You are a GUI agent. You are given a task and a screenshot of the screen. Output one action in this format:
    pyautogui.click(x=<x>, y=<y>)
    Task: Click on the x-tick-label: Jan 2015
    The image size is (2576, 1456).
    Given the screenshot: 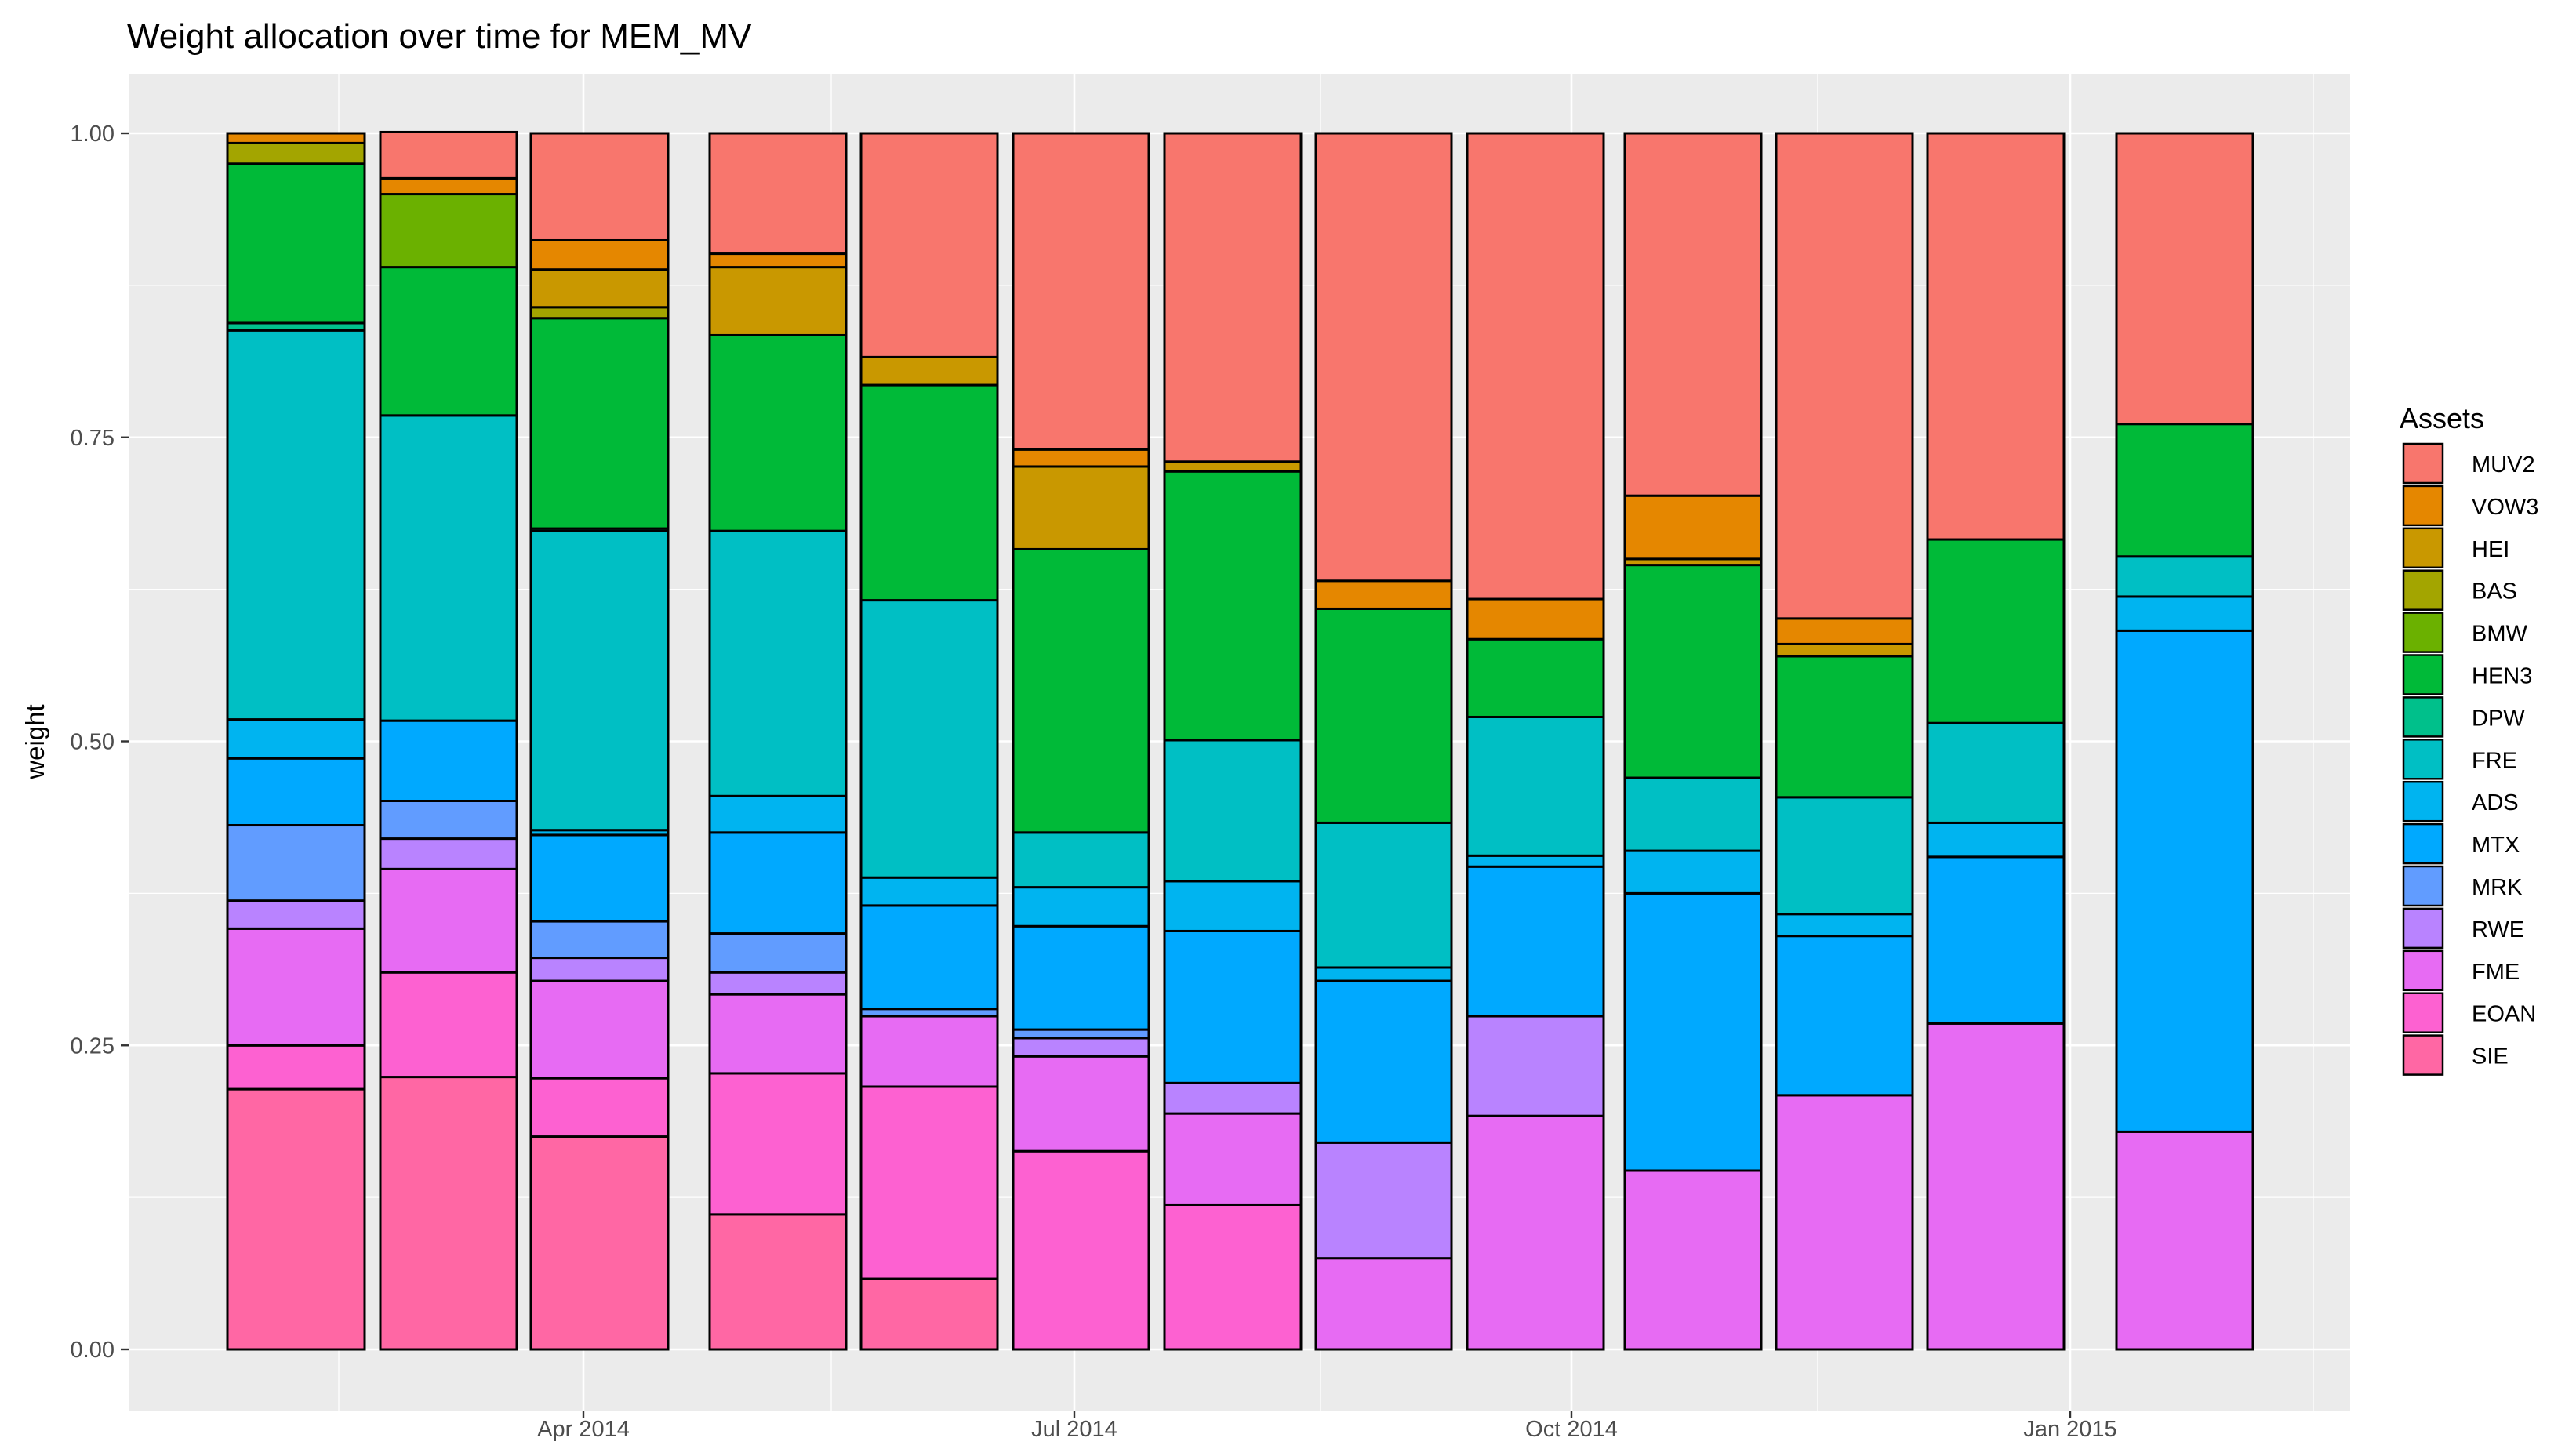 What is the action you would take?
    pyautogui.click(x=2069, y=1429)
    